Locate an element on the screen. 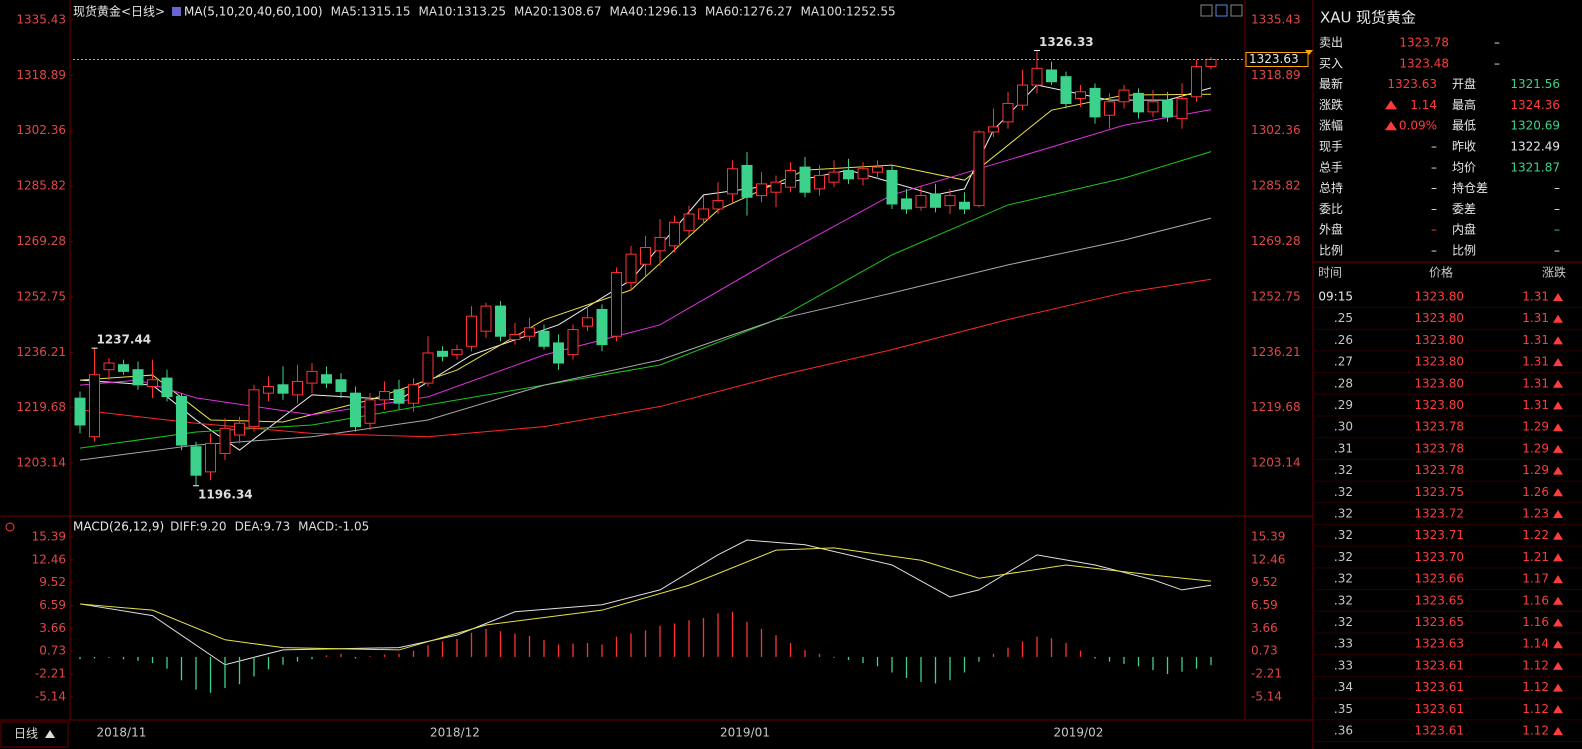  quote-cell: 1.14 is located at coordinates (1423, 105).